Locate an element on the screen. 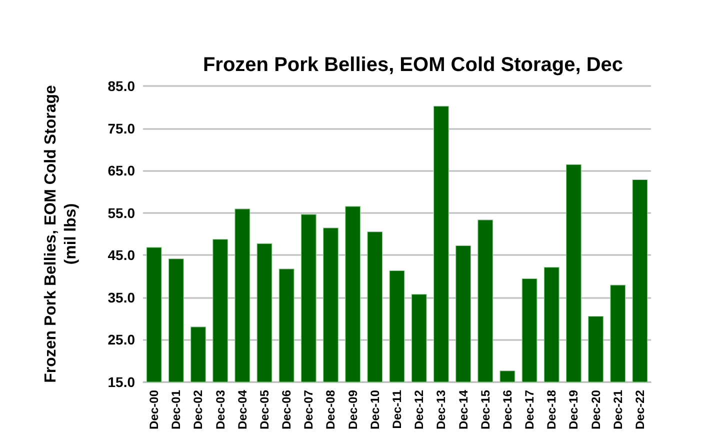 The image size is (714, 446). x-tick-label: Dec-00 is located at coordinates (154, 410).